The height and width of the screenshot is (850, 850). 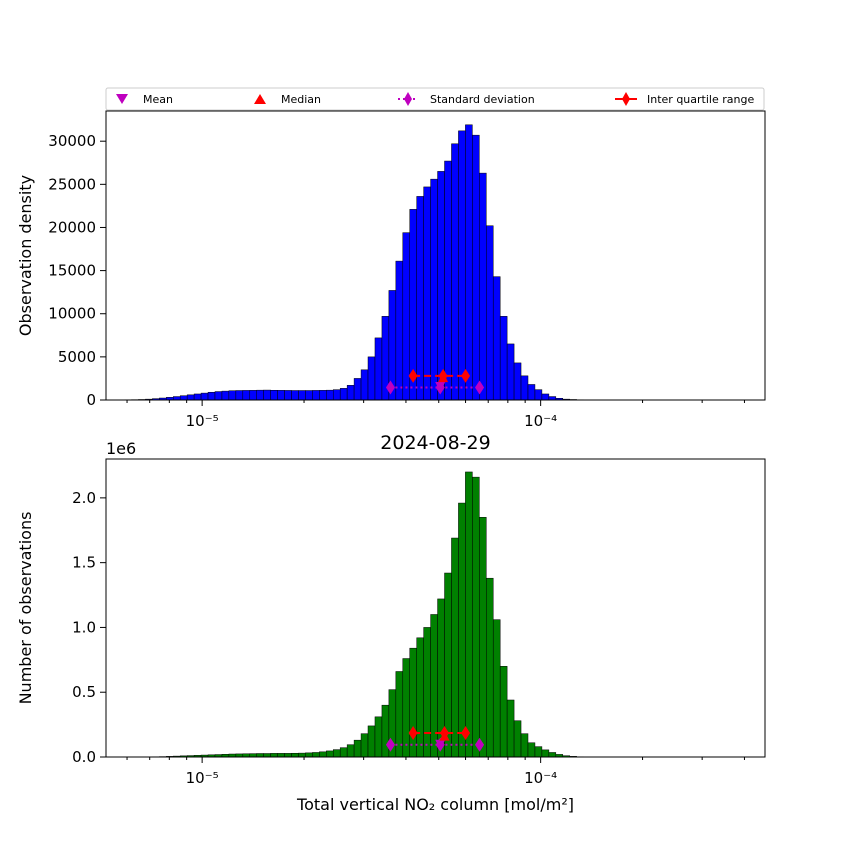 I want to click on bottom-std-low-marker, so click(x=390, y=744).